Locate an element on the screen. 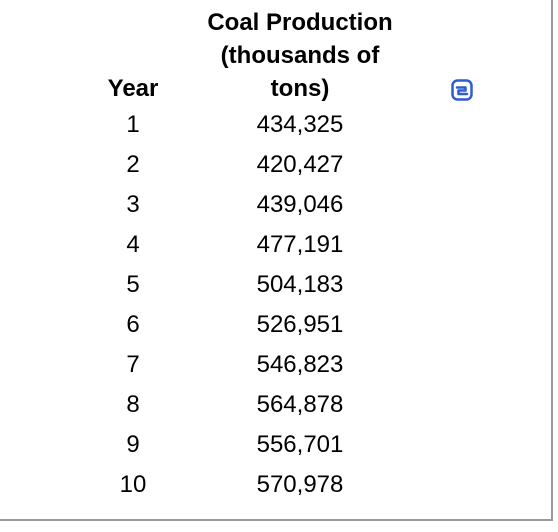 This screenshot has width=558, height=532. copy-table-button is located at coordinates (462, 90).